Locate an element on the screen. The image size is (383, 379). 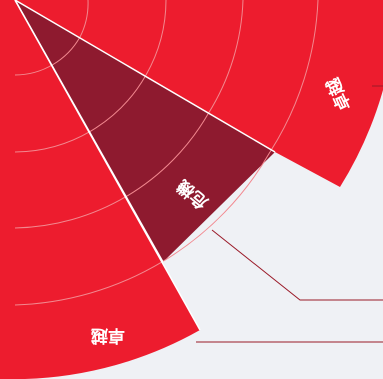
segment-label-excellent-left: 卓越 is located at coordinates (107, 335).